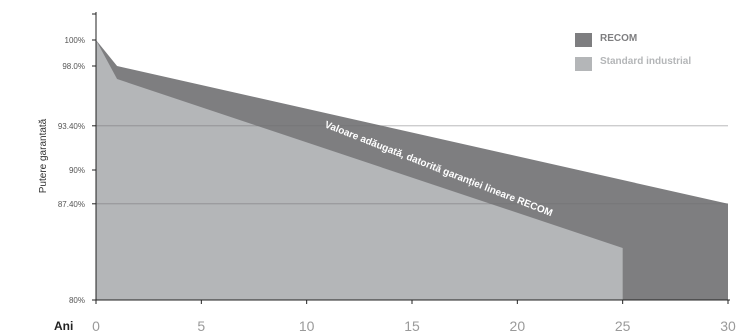 The width and height of the screenshot is (736, 334). I want to click on x-axis-title: Ani, so click(63, 326).